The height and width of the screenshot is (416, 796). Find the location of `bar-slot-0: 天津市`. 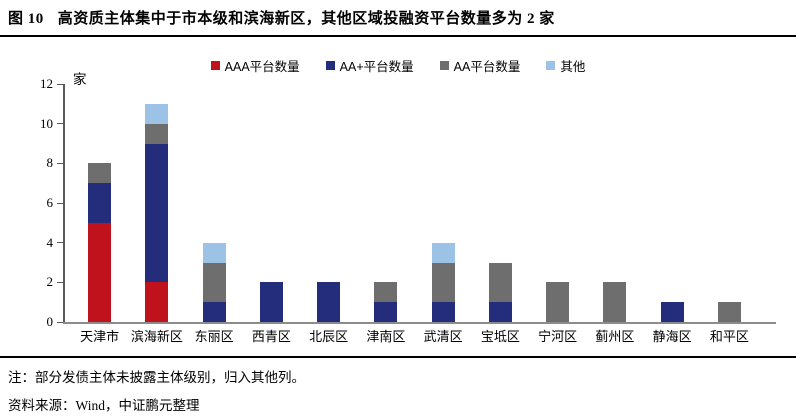

bar-slot-0: 天津市 is located at coordinates (99, 214).